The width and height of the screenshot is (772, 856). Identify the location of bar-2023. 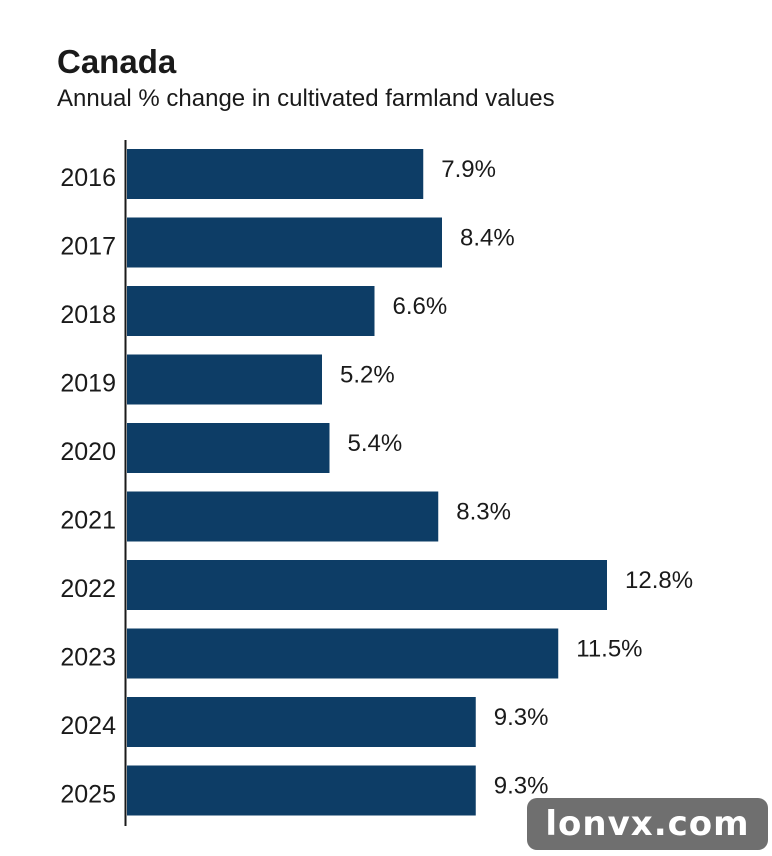
(343, 653).